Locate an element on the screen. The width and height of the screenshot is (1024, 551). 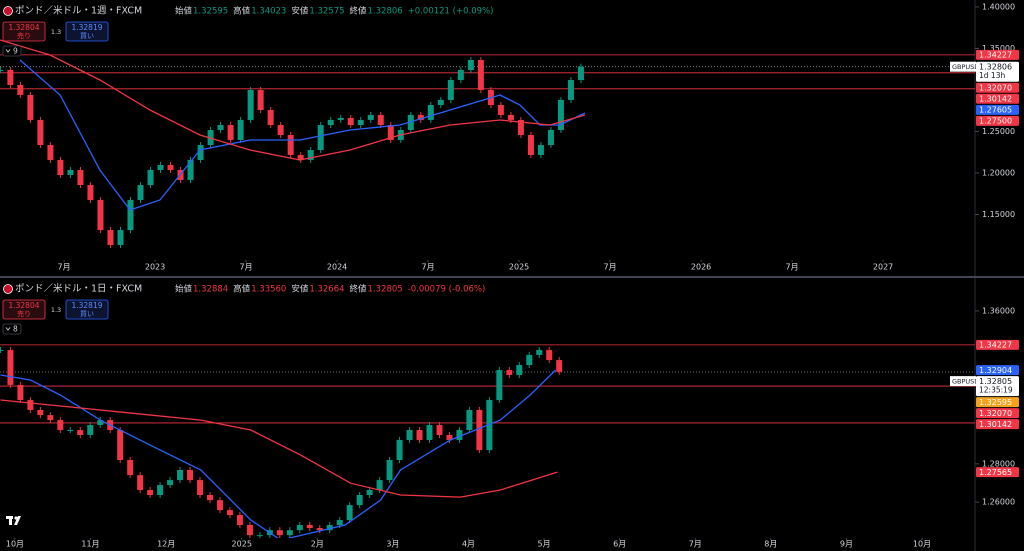
price-tag-label: 1.32595 is located at coordinates (995, 402).